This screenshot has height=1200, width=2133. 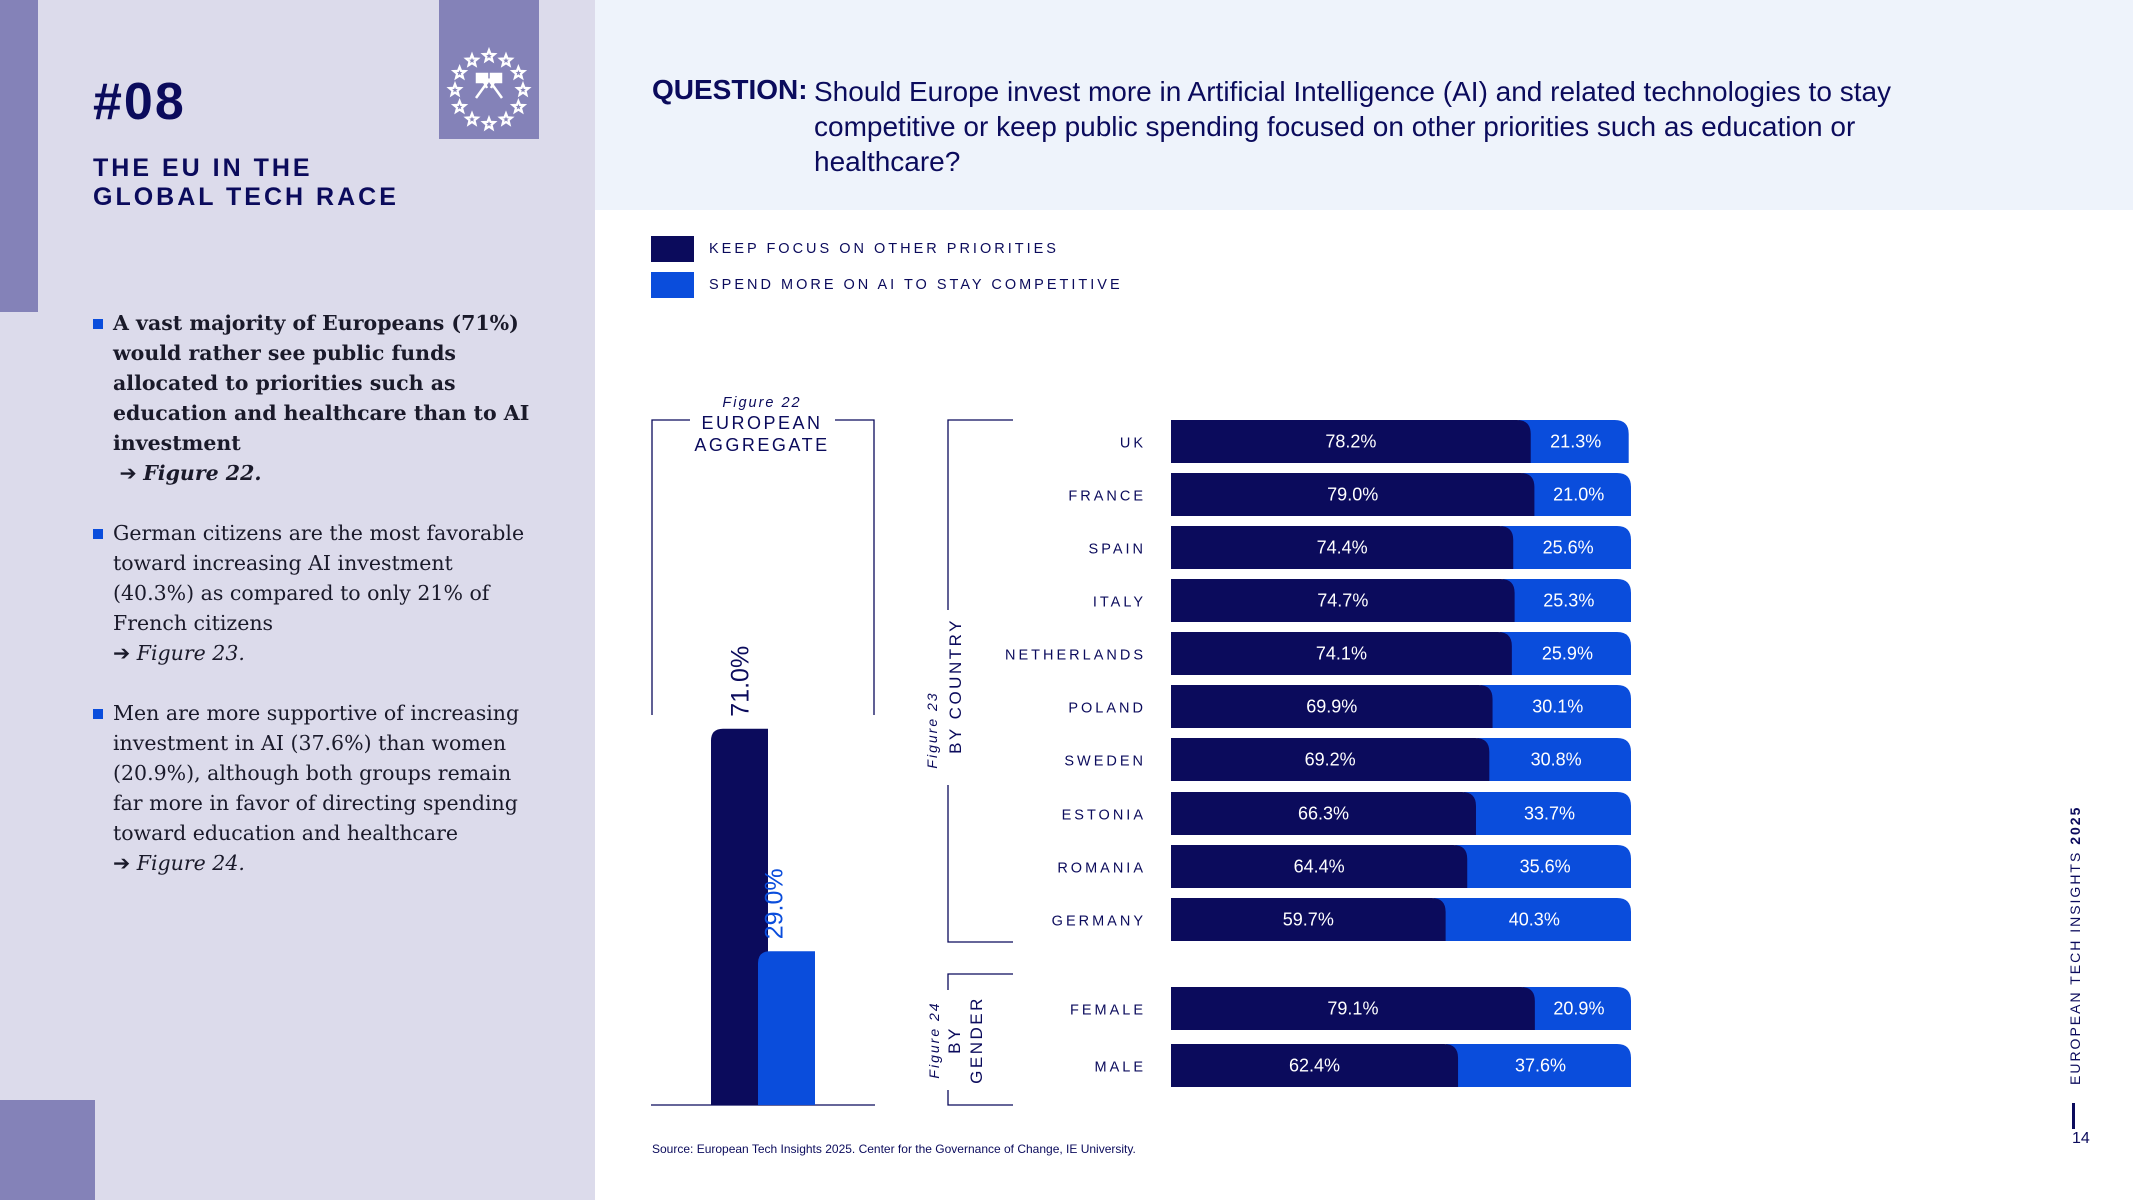 I want to click on data-label-italy-other: 74.7%, so click(x=1342, y=601).